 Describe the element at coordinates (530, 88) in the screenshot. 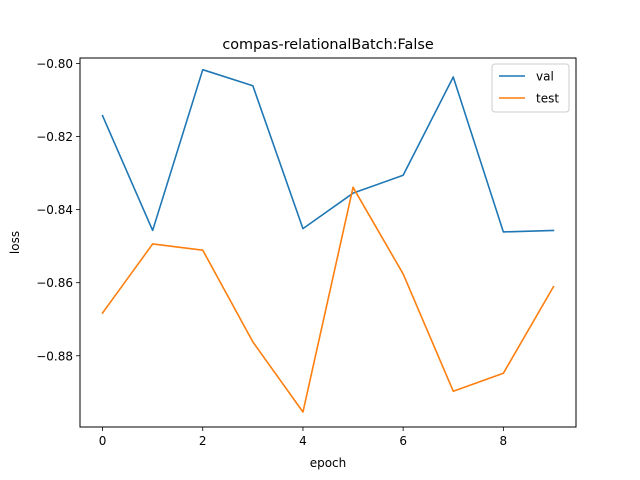

I see `legend: val test` at that location.